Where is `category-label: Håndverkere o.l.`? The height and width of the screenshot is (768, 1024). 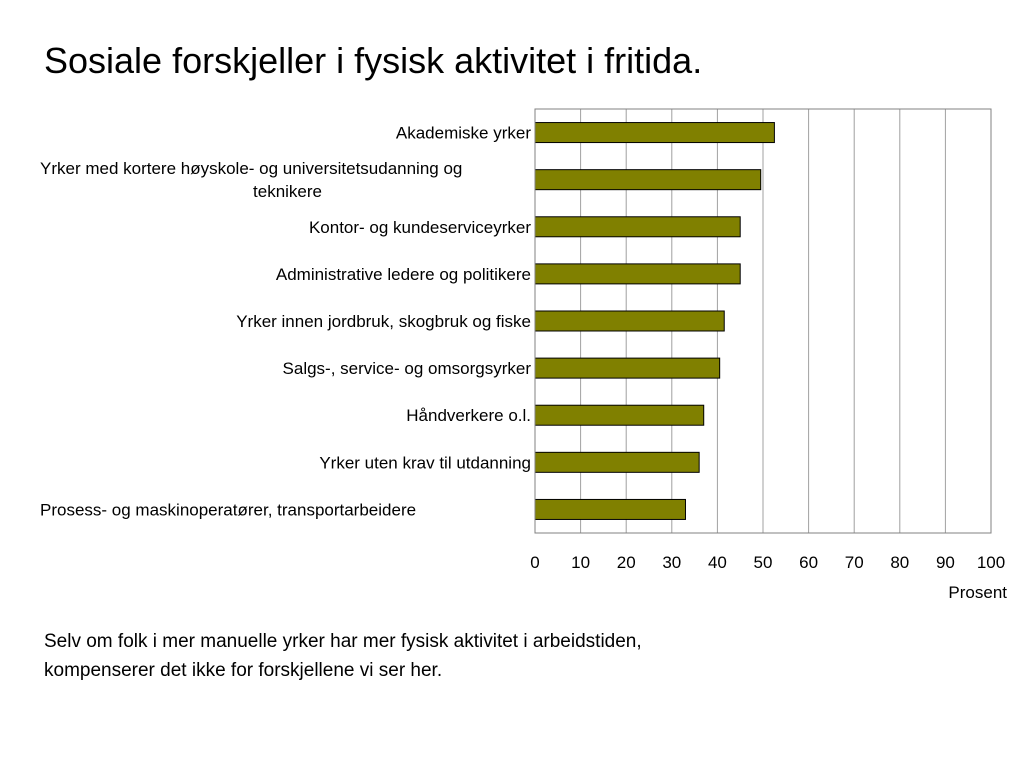 category-label: Håndverkere o.l. is located at coordinates (468, 415).